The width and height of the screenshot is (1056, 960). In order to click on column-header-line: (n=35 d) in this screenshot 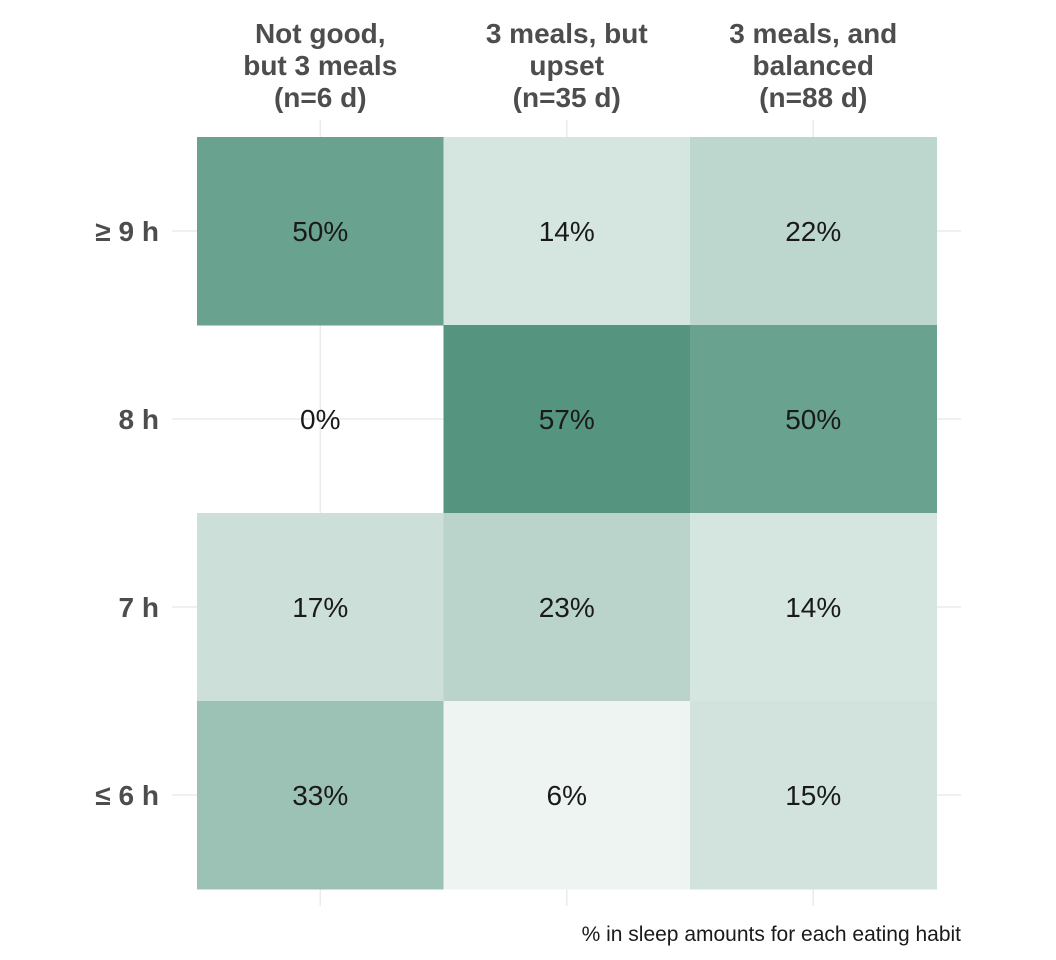, I will do `click(567, 97)`.